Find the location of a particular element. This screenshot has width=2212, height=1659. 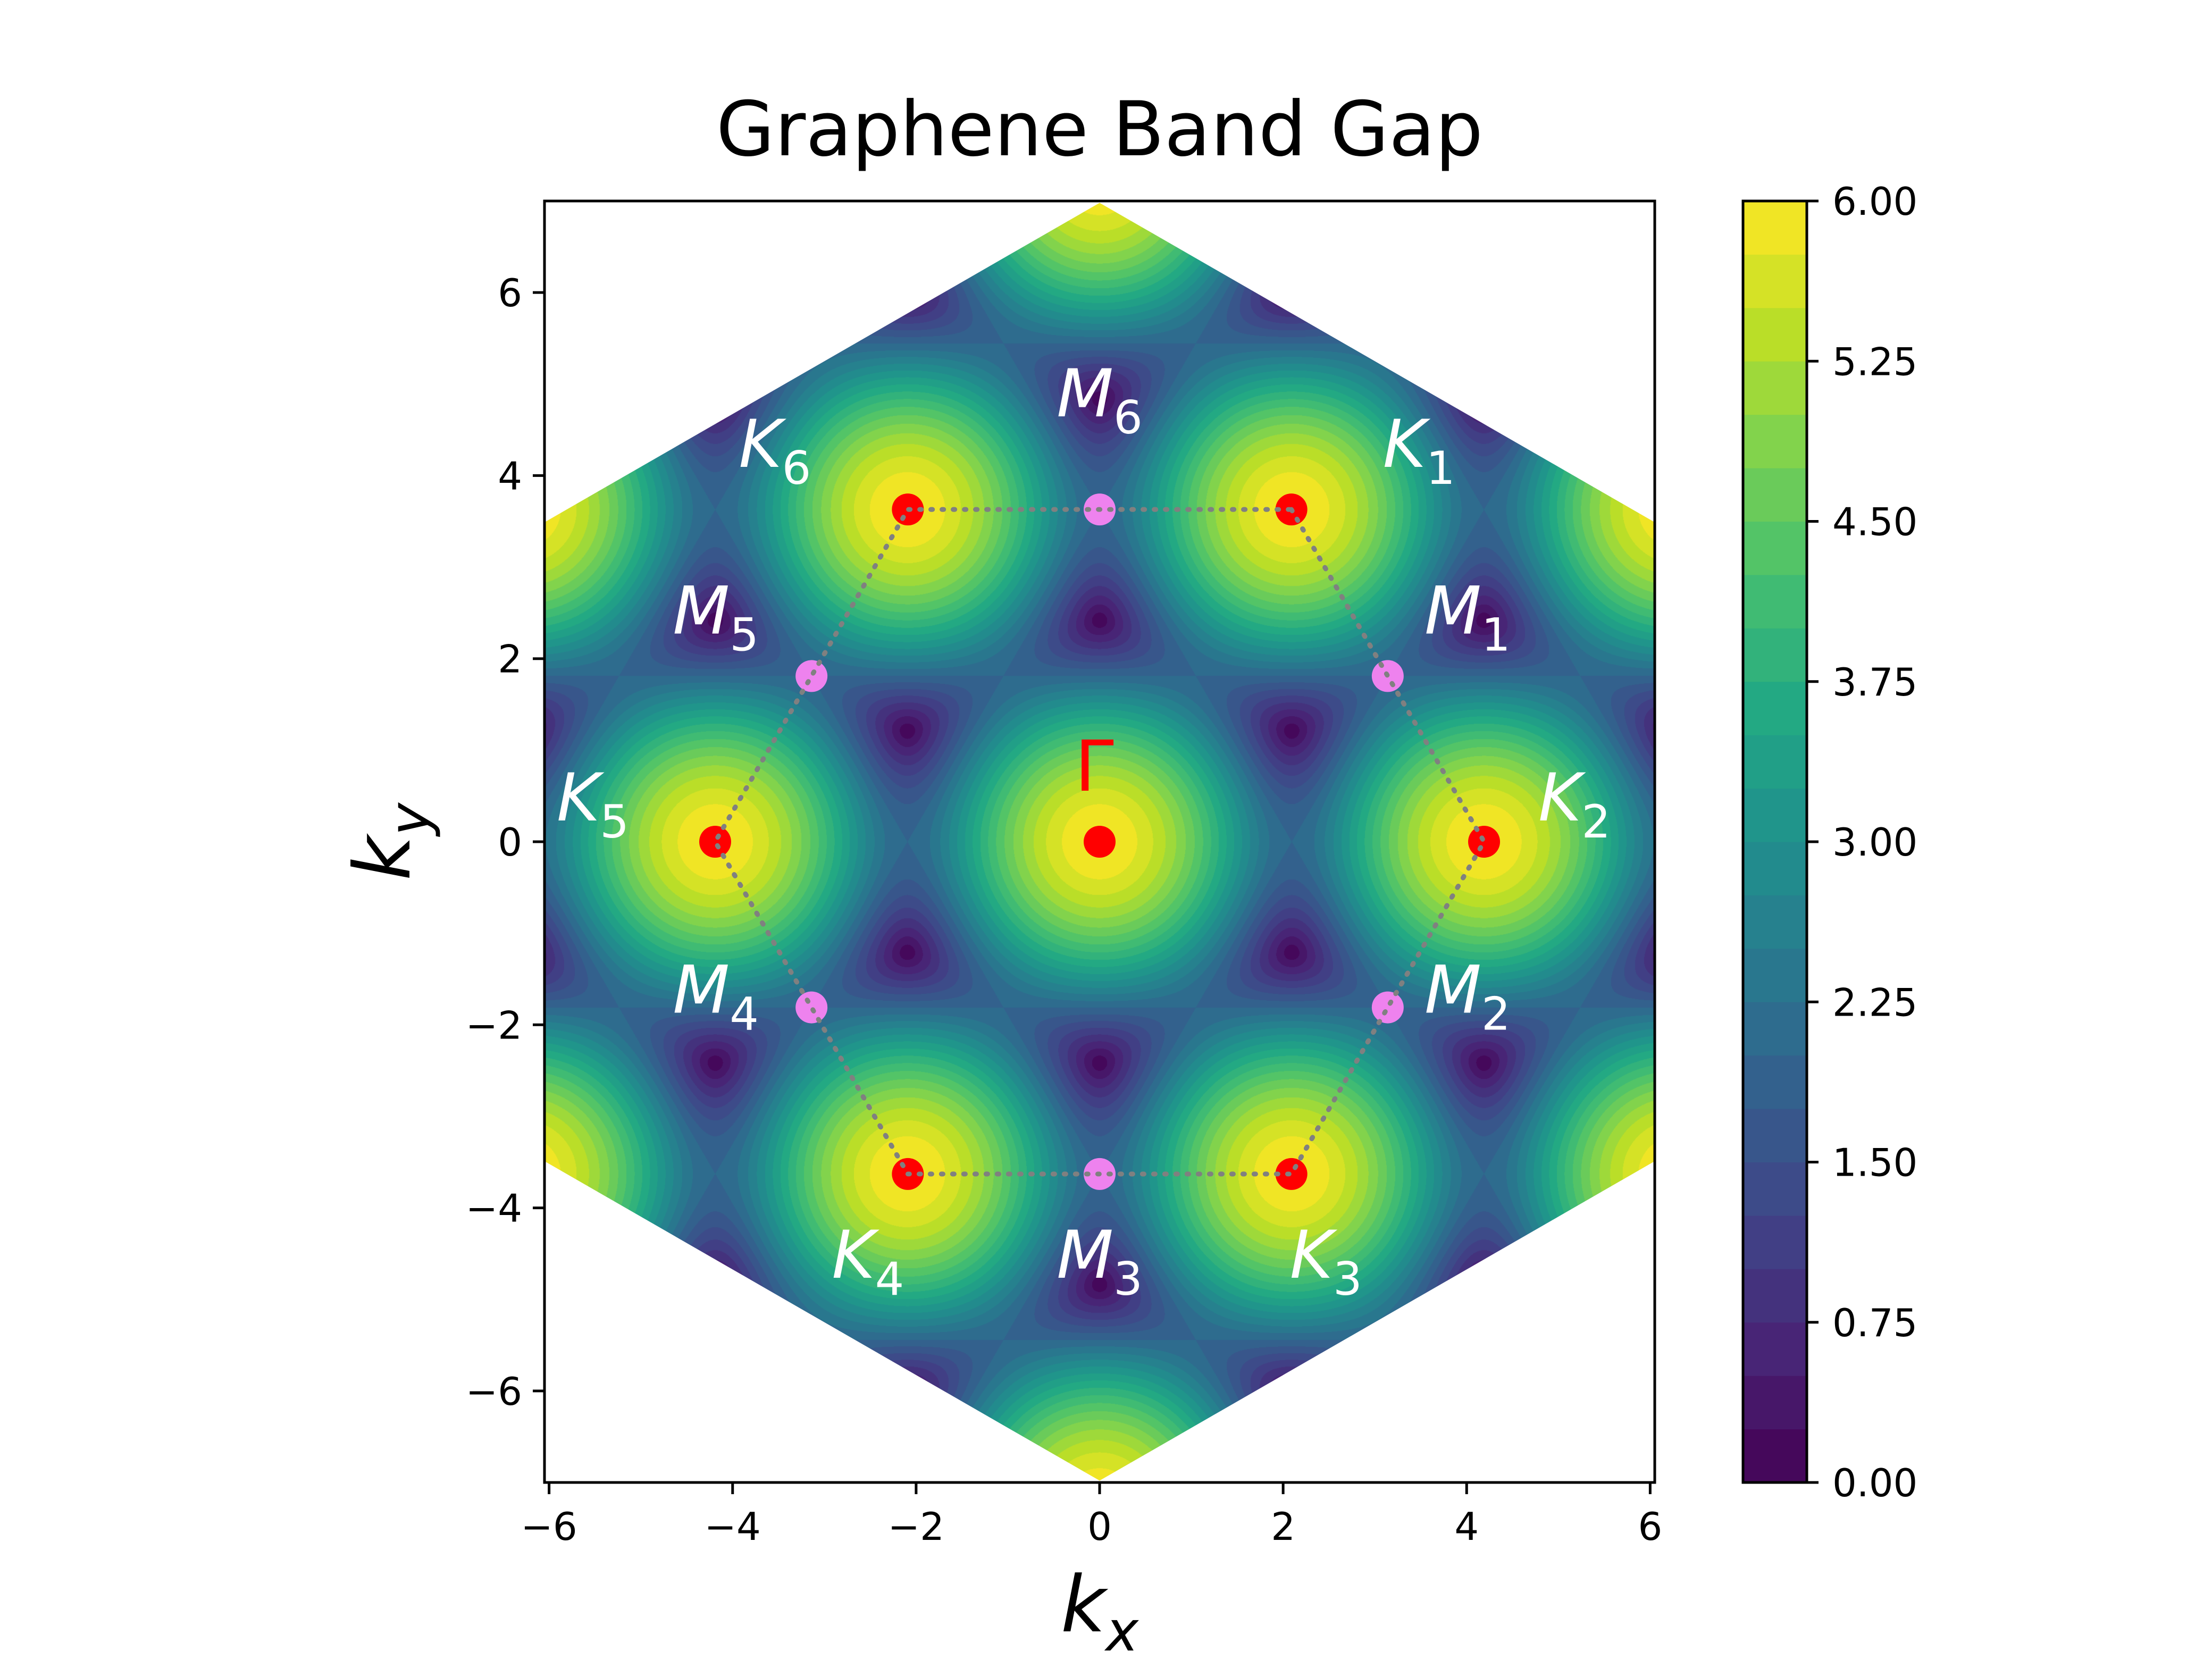

y-axis-label: ky is located at coordinates (390, 841).